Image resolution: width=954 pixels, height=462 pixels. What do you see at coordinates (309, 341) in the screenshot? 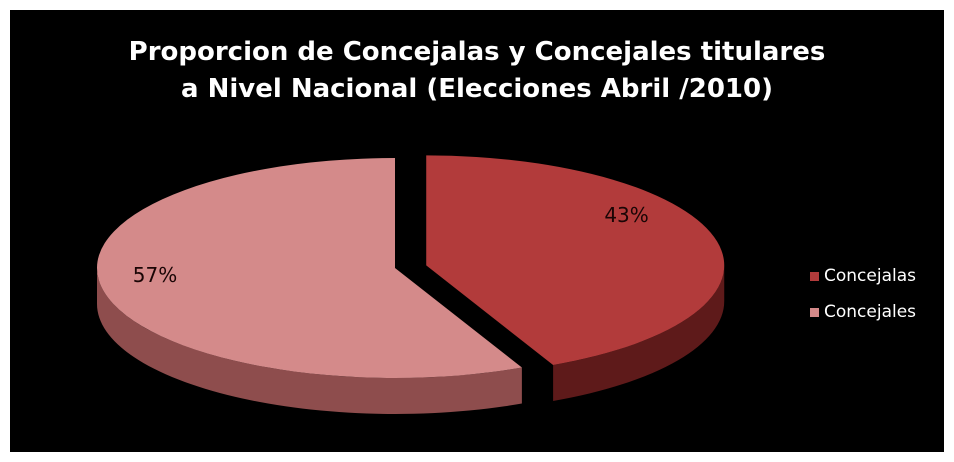
I see `pie-side-concejales` at bounding box center [309, 341].